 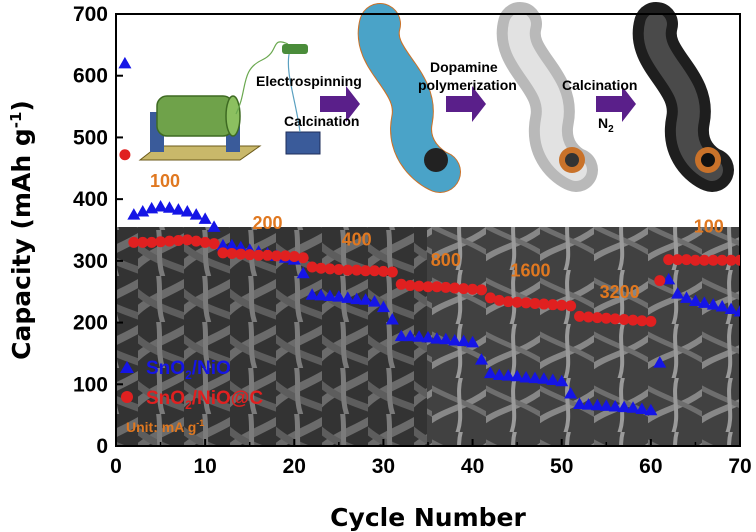 What do you see at coordinates (90, 137) in the screenshot?
I see `y-tick-label: 500` at bounding box center [90, 137].